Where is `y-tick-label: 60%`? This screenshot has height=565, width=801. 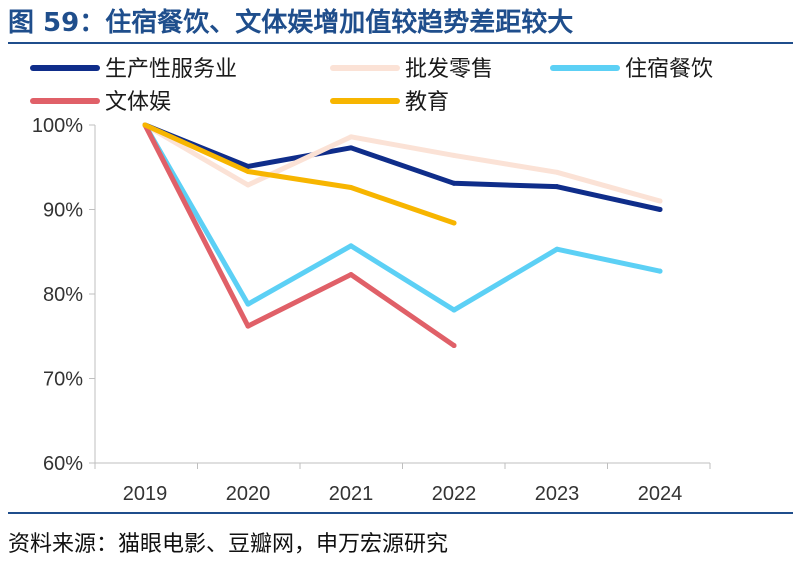
y-tick-label: 60% is located at coordinates (63, 464).